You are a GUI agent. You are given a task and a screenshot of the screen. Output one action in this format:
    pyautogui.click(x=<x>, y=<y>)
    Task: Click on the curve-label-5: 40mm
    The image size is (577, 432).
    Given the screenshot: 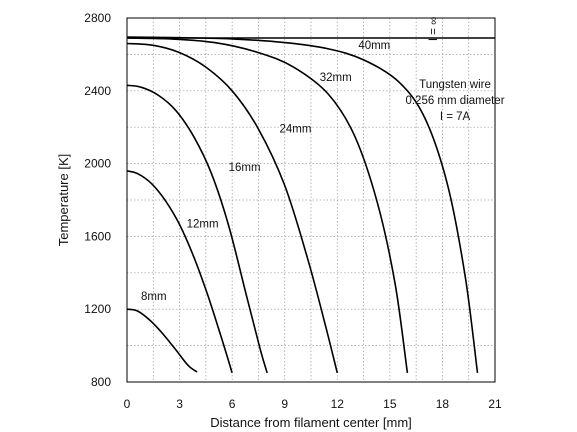 What is the action you would take?
    pyautogui.click(x=374, y=46)
    